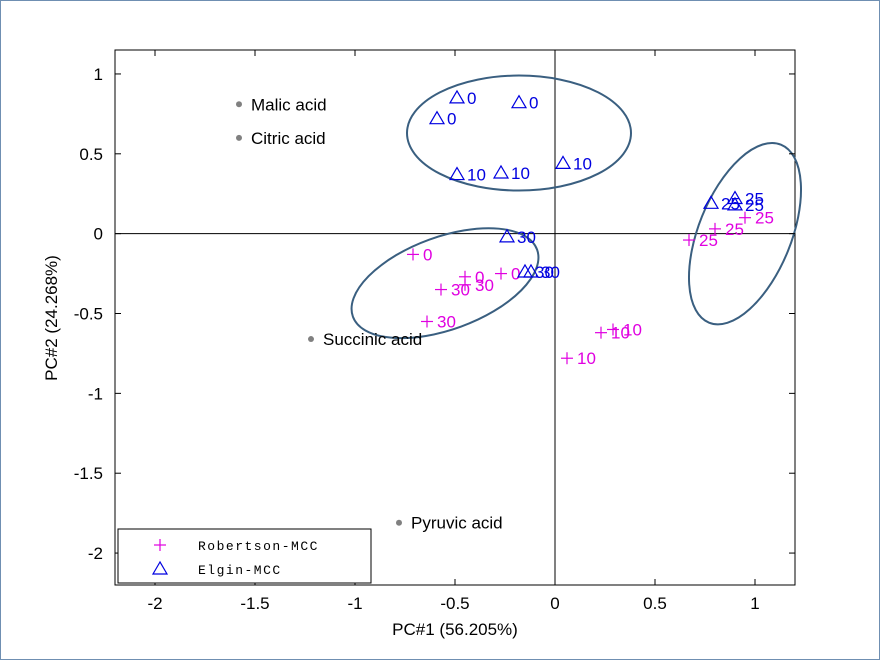  Describe the element at coordinates (655, 603) in the screenshot. I see `x-tick-label: 0.5` at that location.